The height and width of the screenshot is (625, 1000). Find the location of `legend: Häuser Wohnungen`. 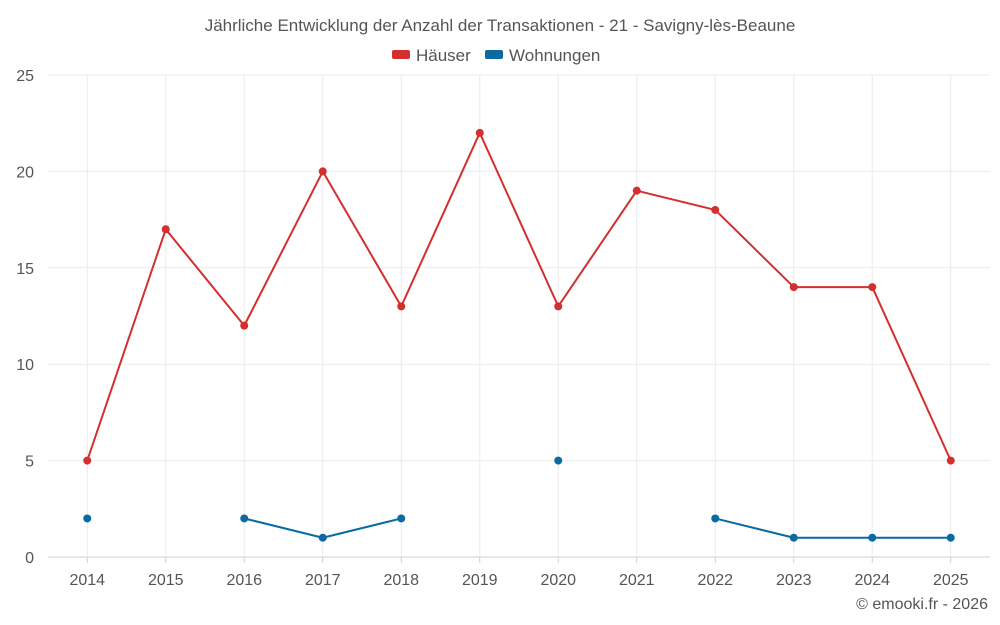

legend: Häuser Wohnungen is located at coordinates (496, 55).